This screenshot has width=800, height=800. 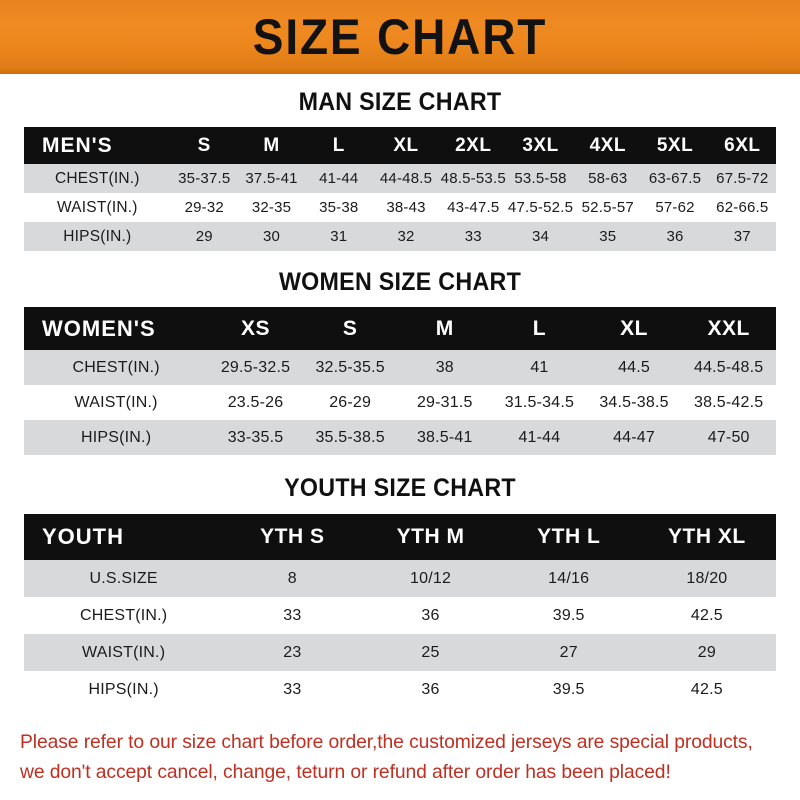 What do you see at coordinates (400, 488) in the screenshot?
I see `youth-section-title: YOUTH SIZE CHART` at bounding box center [400, 488].